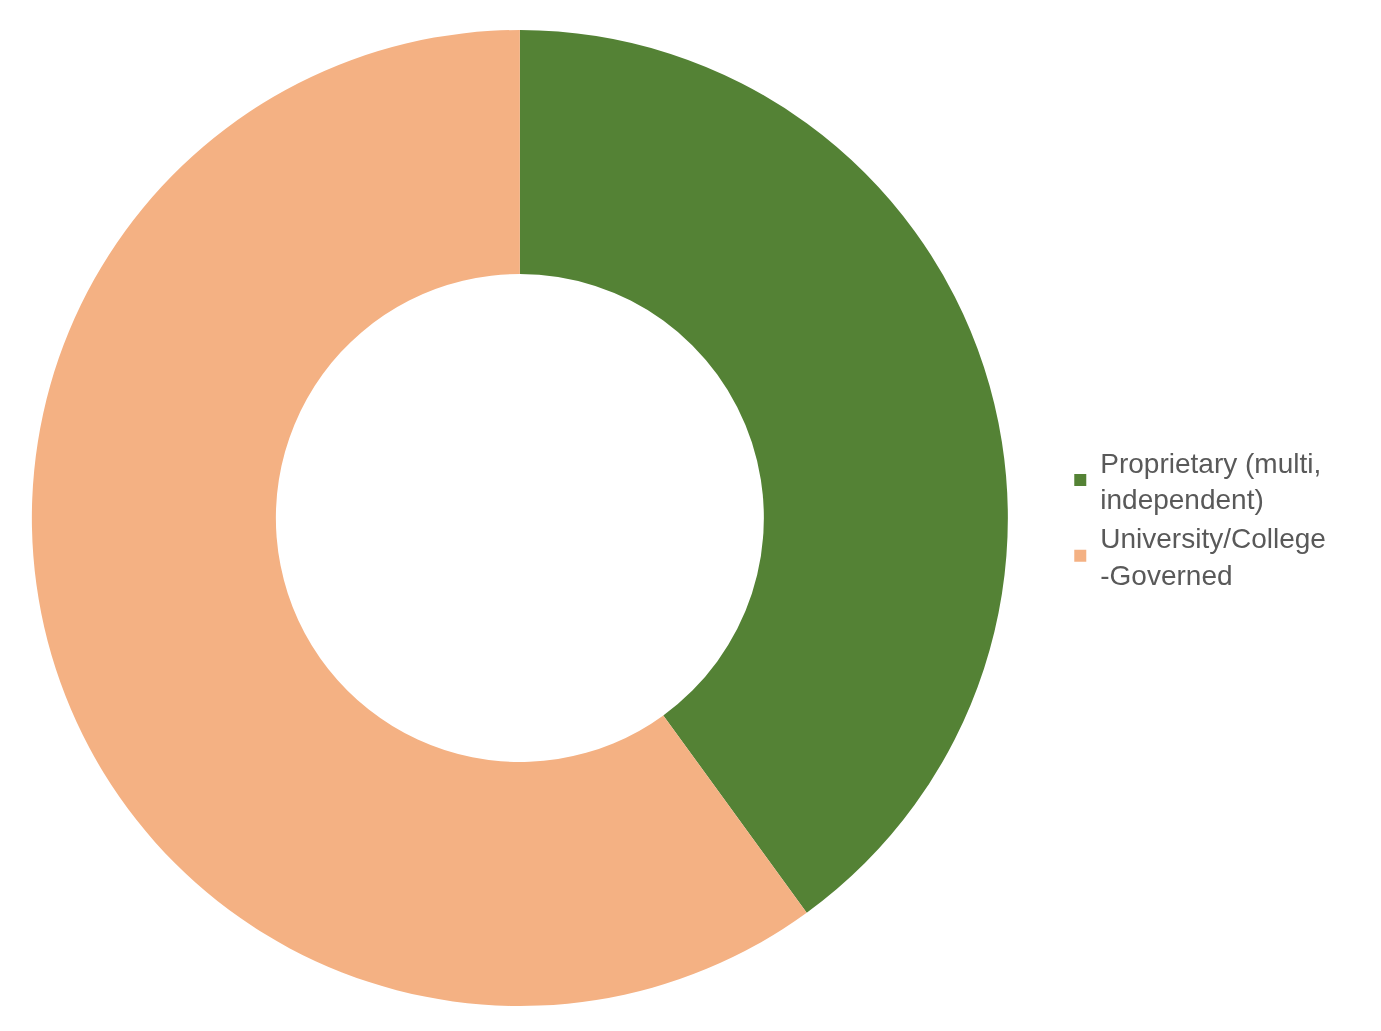  Describe the element at coordinates (1213, 557) in the screenshot. I see `legend-label: University/College-Governed` at that location.